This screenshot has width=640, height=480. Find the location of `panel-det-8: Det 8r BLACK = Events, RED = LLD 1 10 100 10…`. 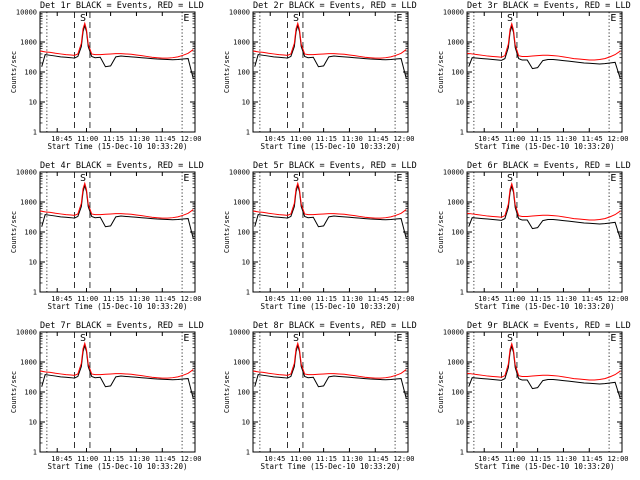

panel-det-8: Det 8r BLACK = Events, RED = LLD 1 10 100 10… is located at coordinates (320, 396).